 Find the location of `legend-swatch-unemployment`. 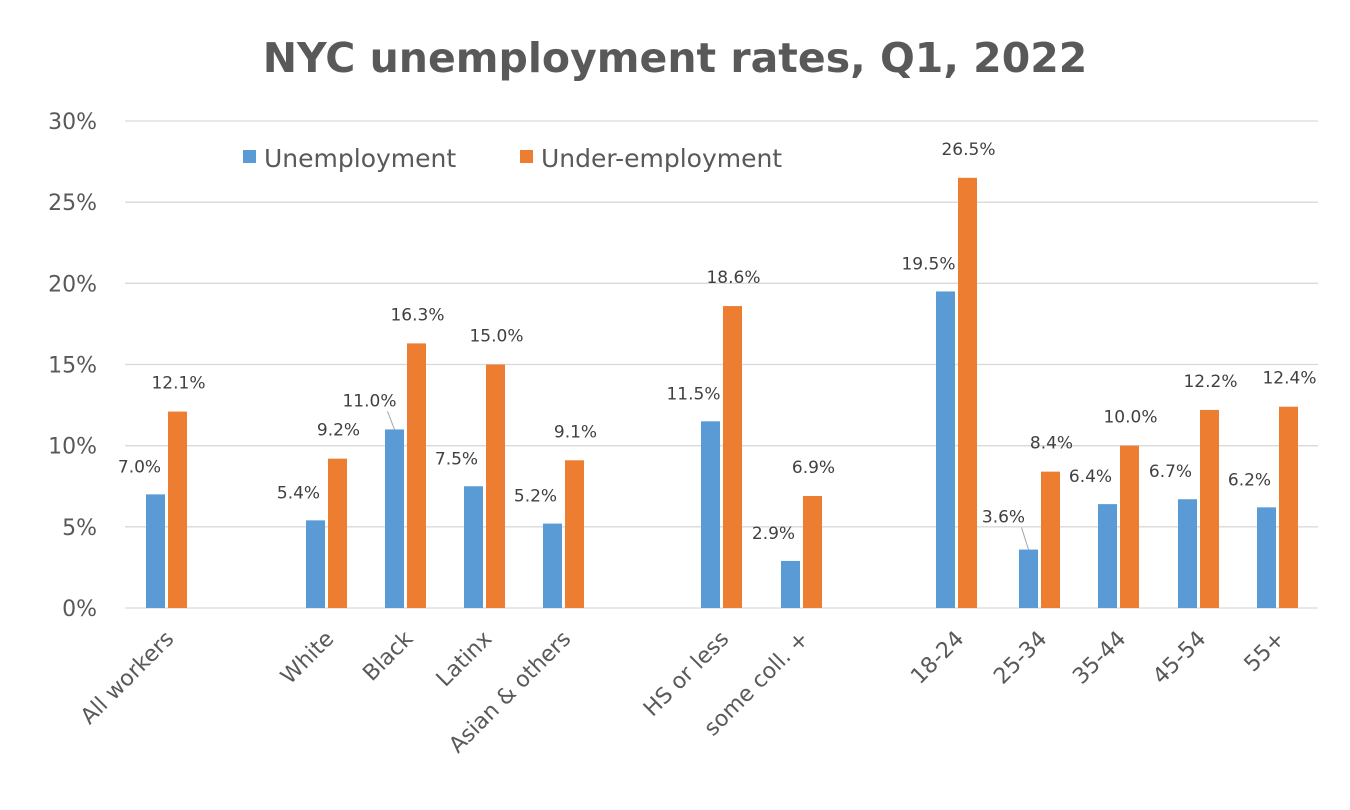

legend-swatch-unemployment is located at coordinates (249, 156).